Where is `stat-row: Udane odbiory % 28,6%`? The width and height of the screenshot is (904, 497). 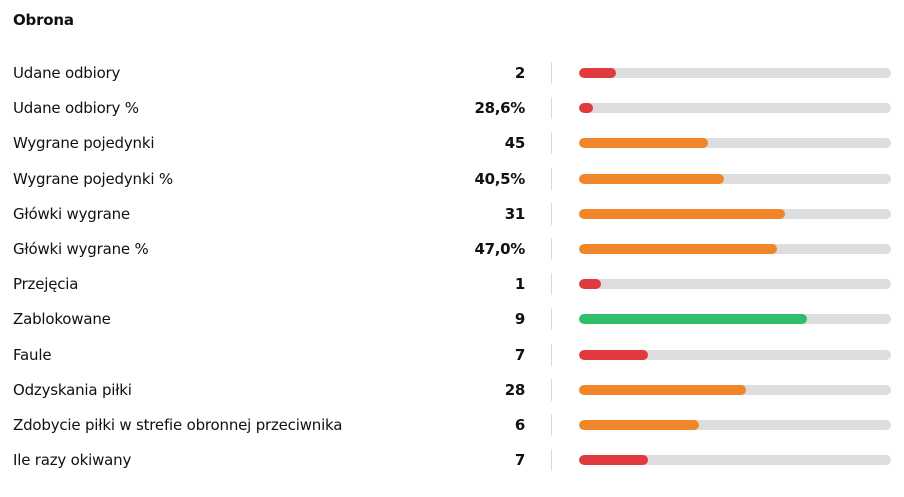 stat-row: Udane odbiory % 28,6% is located at coordinates (452, 107).